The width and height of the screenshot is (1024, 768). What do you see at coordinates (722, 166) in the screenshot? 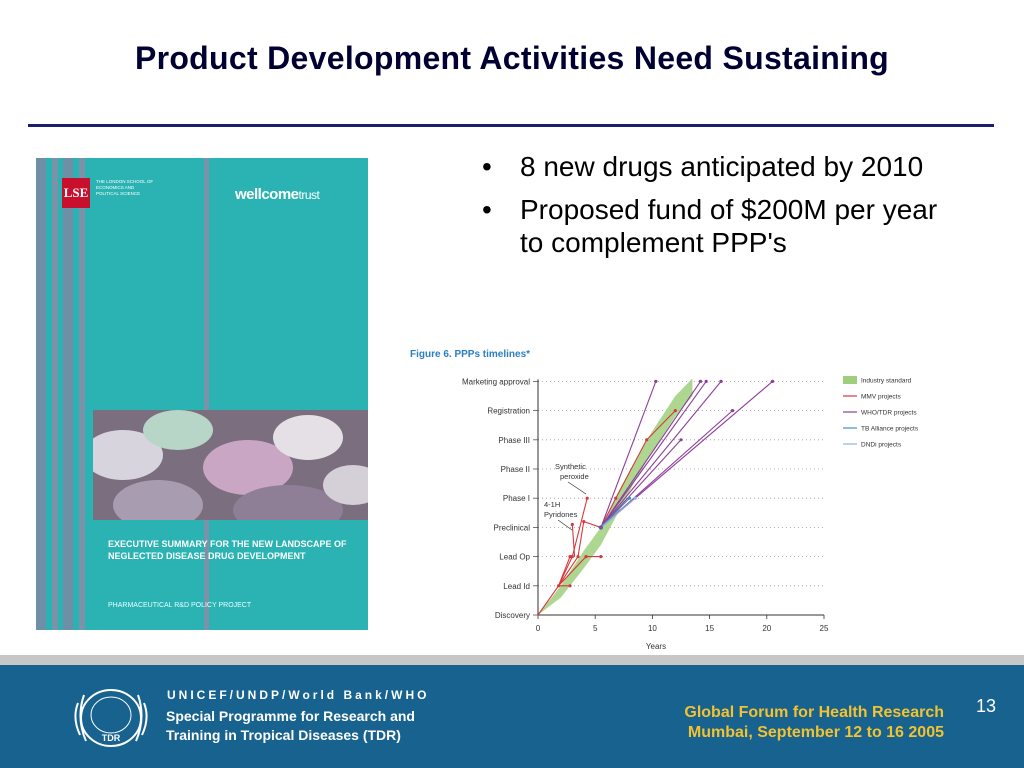
I see `bullet-text: 8 new drugs anticipated by 2010` at bounding box center [722, 166].